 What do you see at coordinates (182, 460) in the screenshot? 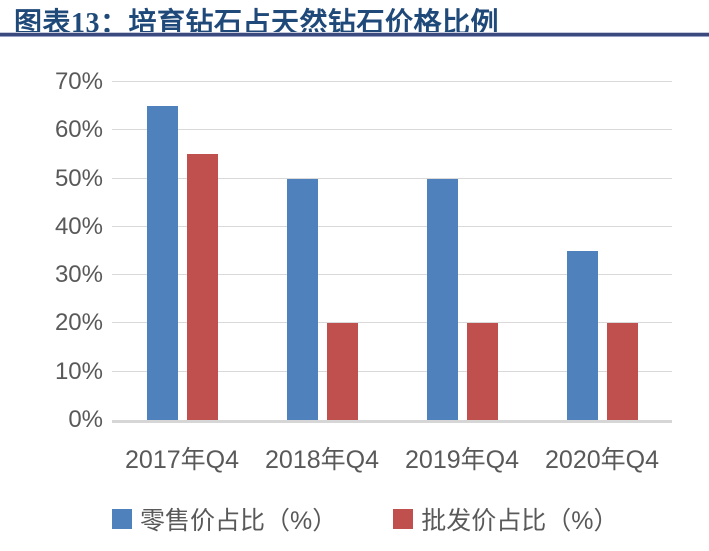
I see `x-tick-label: 2017年Q4` at bounding box center [182, 460].